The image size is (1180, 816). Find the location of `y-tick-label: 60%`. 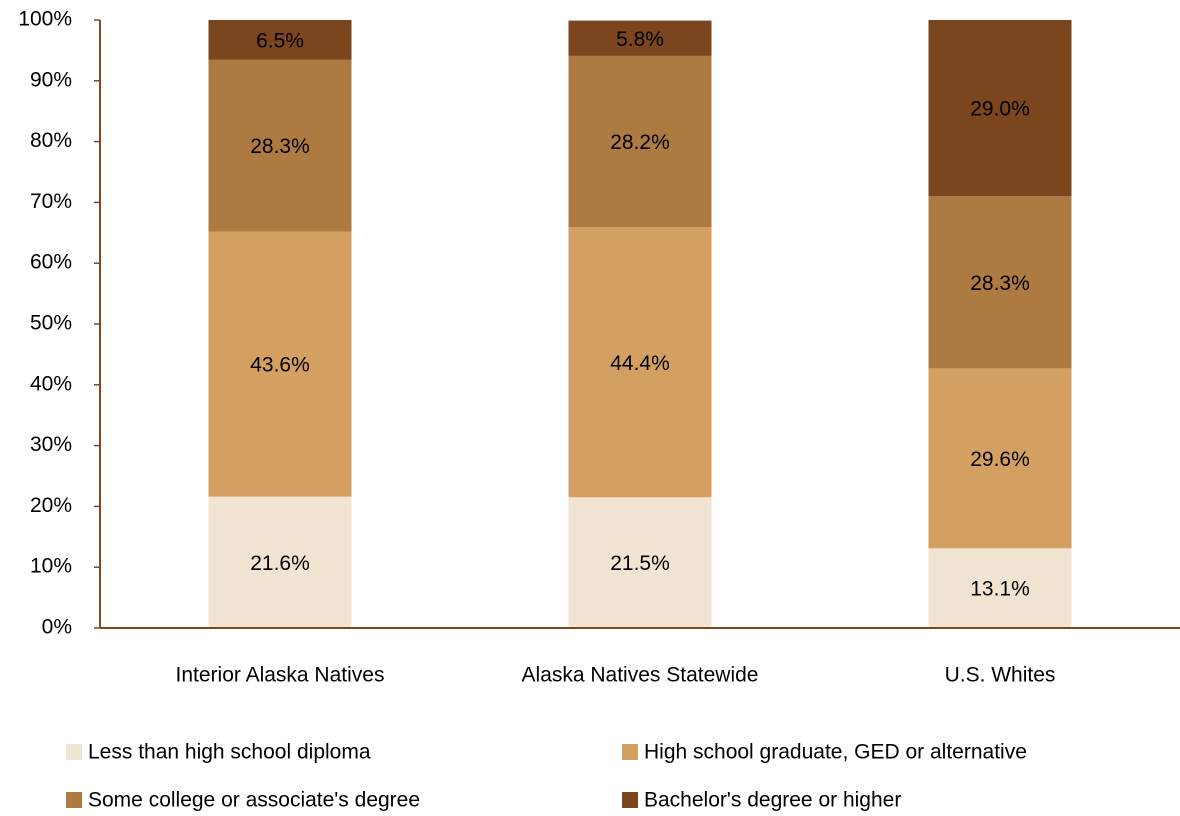

y-tick-label: 60% is located at coordinates (51, 262).